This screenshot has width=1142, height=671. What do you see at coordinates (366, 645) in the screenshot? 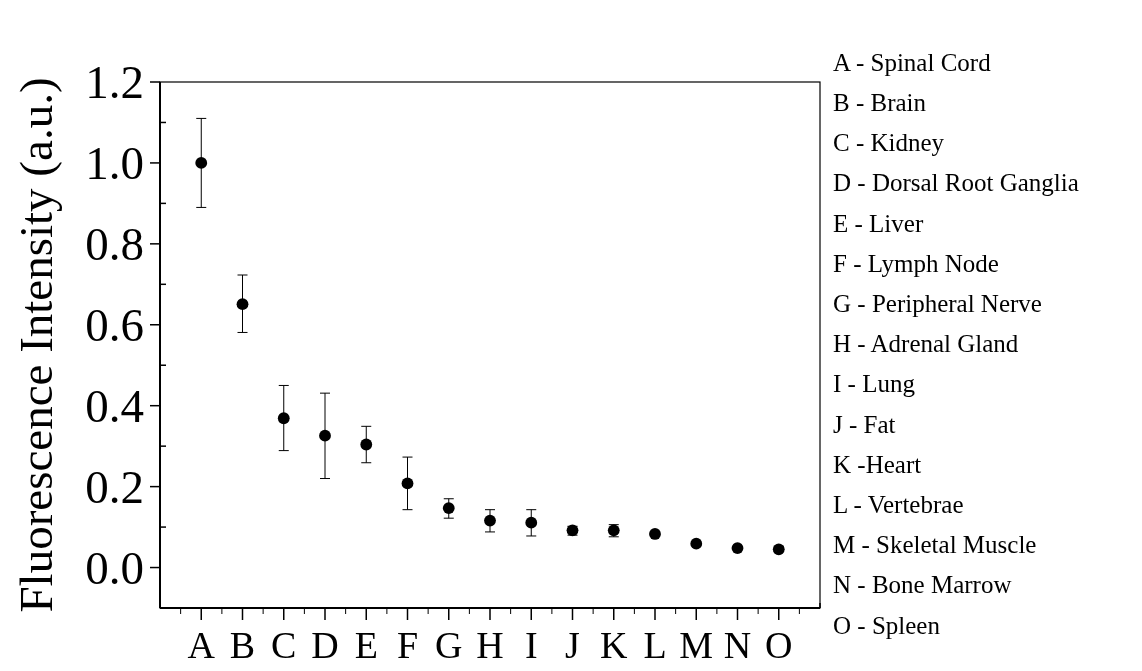
I see `x-tick-label: E` at bounding box center [366, 645].